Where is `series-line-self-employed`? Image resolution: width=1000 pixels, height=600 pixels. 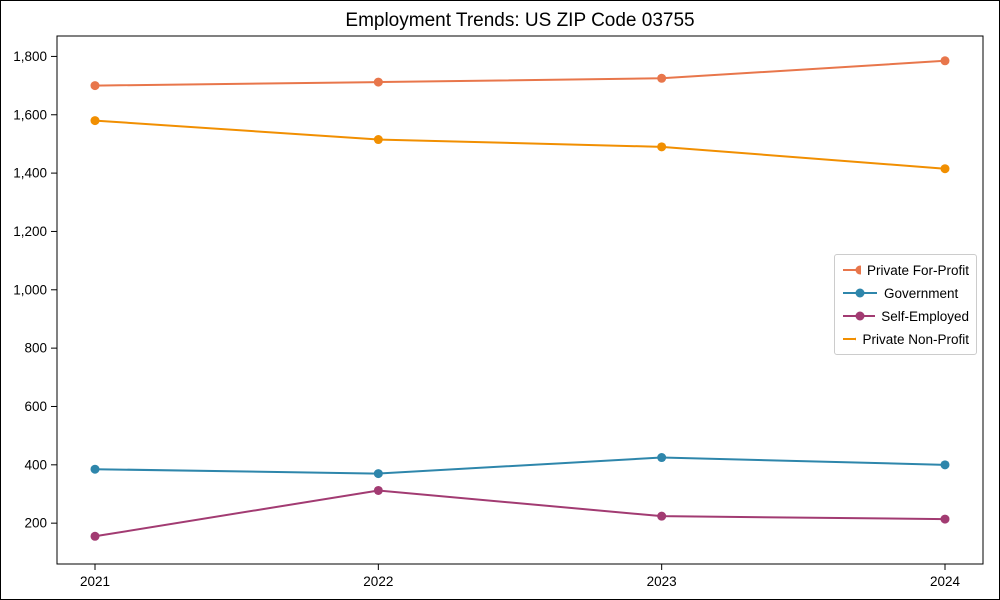
series-line-self-employed is located at coordinates (520, 513).